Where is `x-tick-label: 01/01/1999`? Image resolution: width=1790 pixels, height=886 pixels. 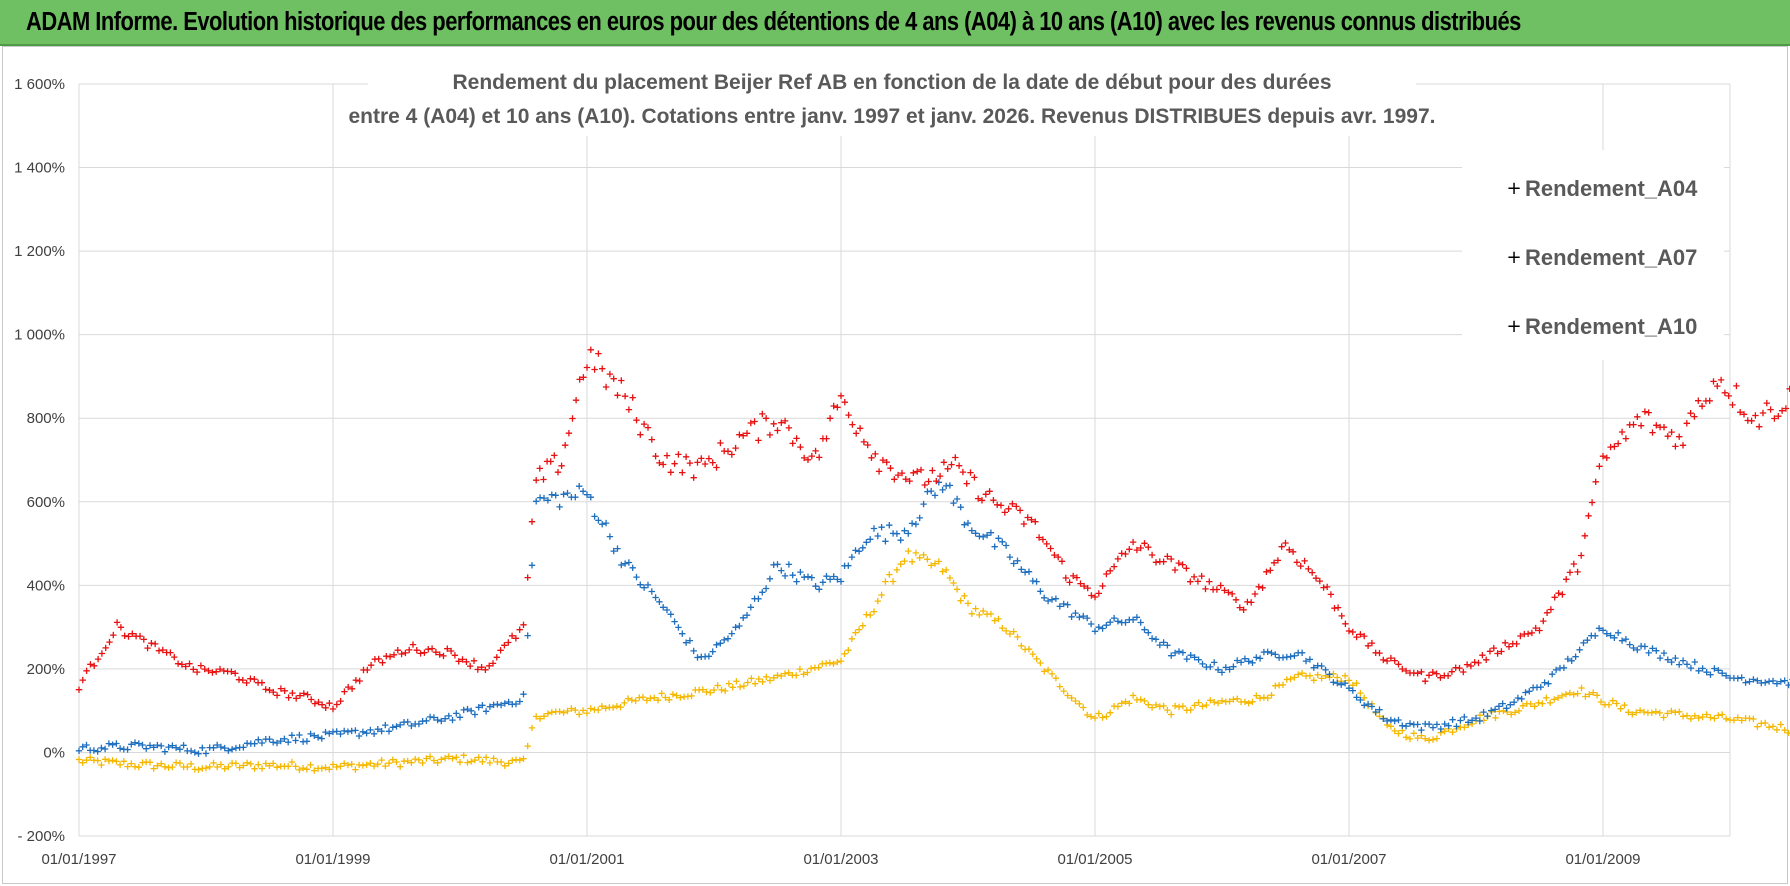 x-tick-label: 01/01/1999 is located at coordinates (332, 859).